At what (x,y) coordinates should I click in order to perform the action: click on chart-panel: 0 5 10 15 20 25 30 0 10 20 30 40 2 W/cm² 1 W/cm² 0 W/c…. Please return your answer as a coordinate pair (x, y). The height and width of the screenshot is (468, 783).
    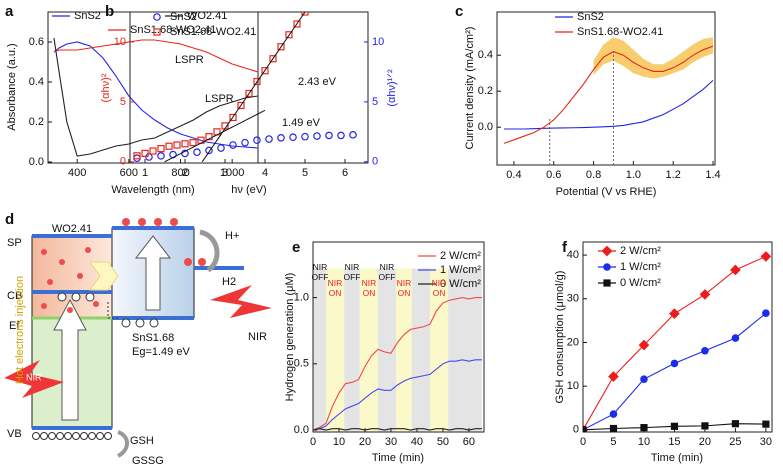
    Looking at the image, I should click on (663, 351).